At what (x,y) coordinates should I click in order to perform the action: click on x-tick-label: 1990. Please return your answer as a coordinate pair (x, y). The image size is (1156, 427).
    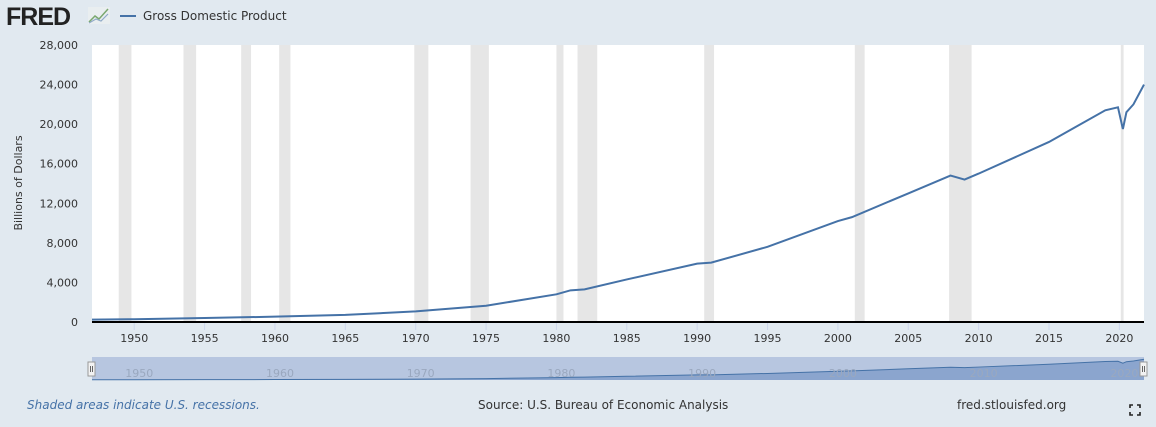
    Looking at the image, I should click on (697, 338).